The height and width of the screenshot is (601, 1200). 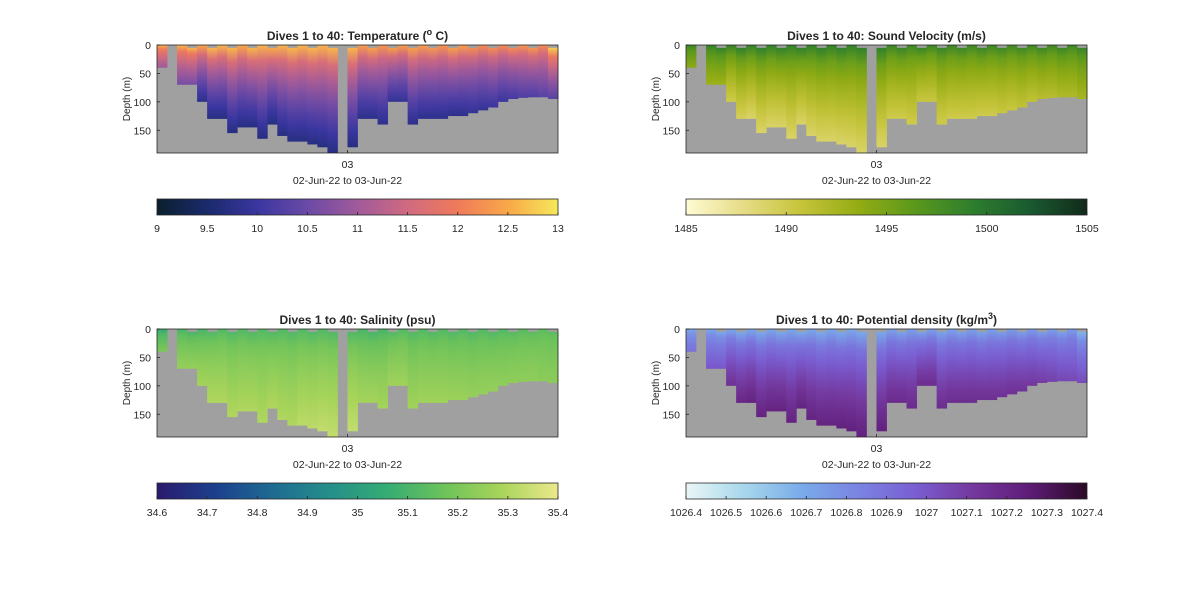 What do you see at coordinates (886, 383) in the screenshot?
I see `plot-frame` at bounding box center [886, 383].